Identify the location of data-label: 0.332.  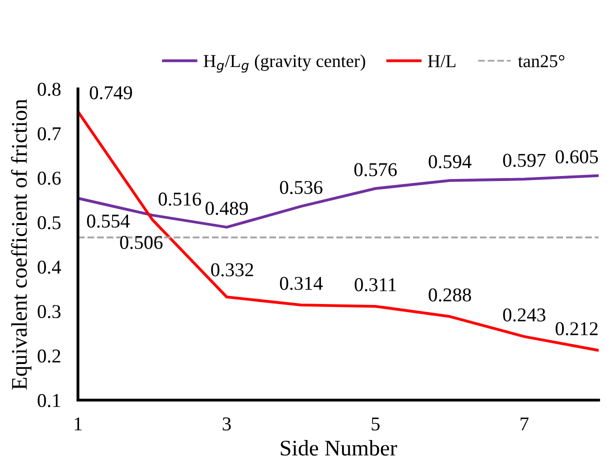
(232, 269).